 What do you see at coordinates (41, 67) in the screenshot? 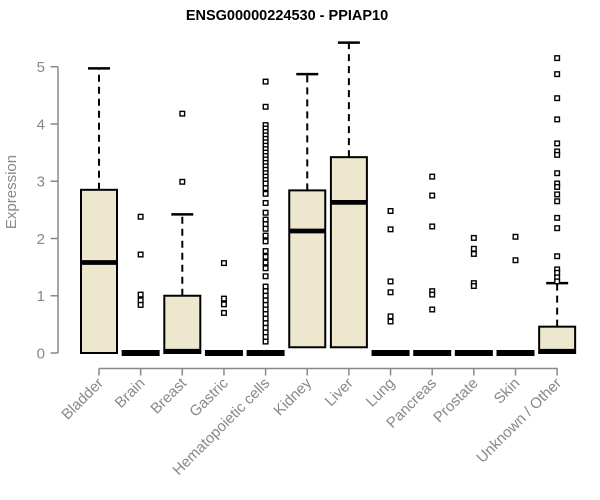
I see `y-tick-label: 5` at bounding box center [41, 67].